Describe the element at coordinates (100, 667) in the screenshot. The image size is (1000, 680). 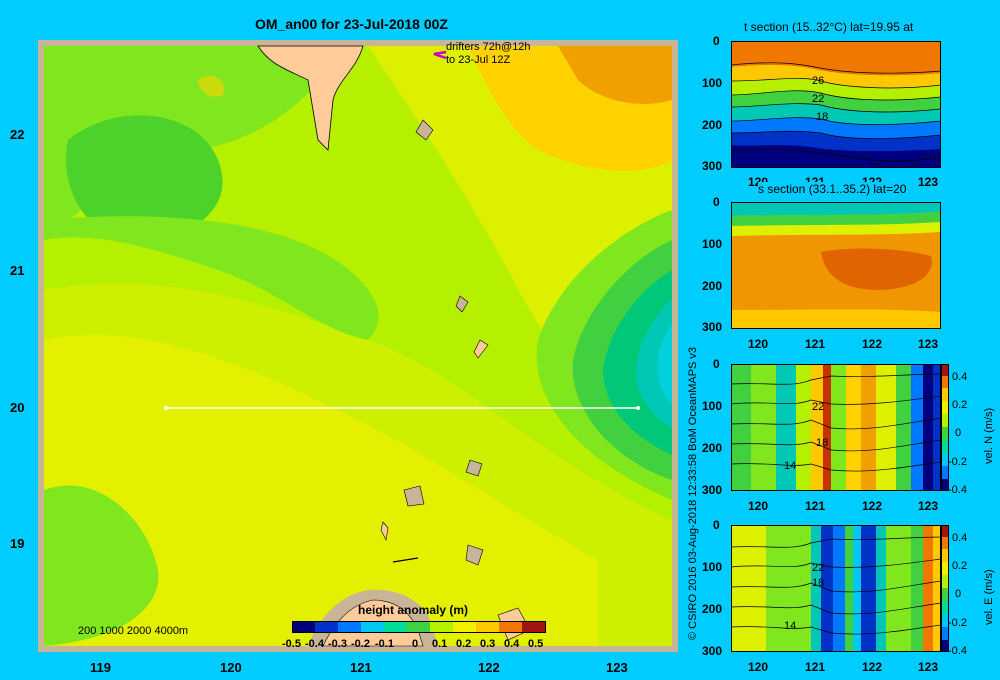
I see `lon-tick: 119` at that location.